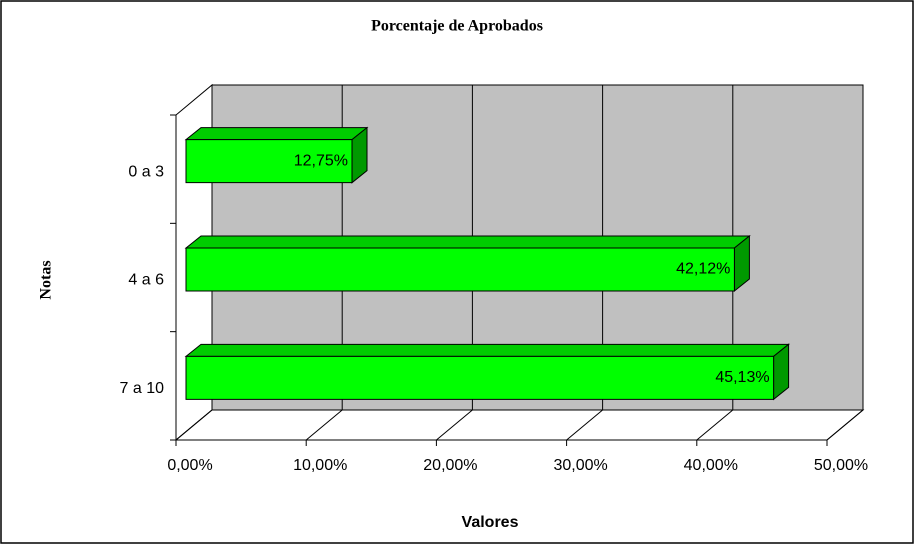 The width and height of the screenshot is (915, 545). What do you see at coordinates (146, 171) in the screenshot?
I see `y-tick-label: 0 a 3` at bounding box center [146, 171].